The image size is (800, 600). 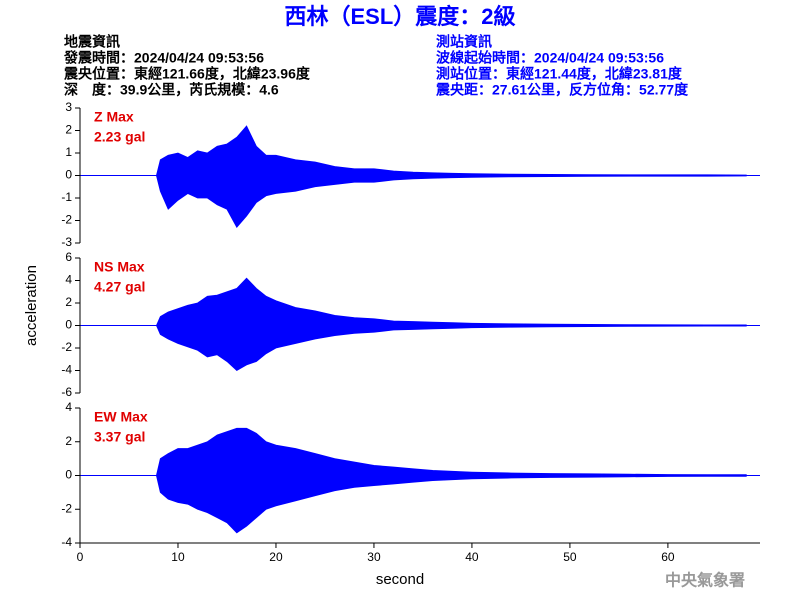 I want to click on y-tick-label: 3, so click(x=68, y=107).